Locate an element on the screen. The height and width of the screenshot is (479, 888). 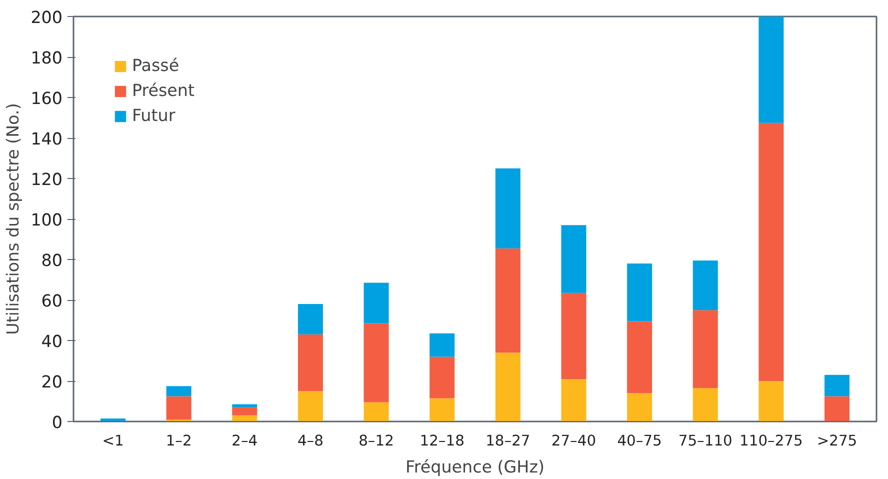
x-tick-label: <1 is located at coordinates (113, 441).